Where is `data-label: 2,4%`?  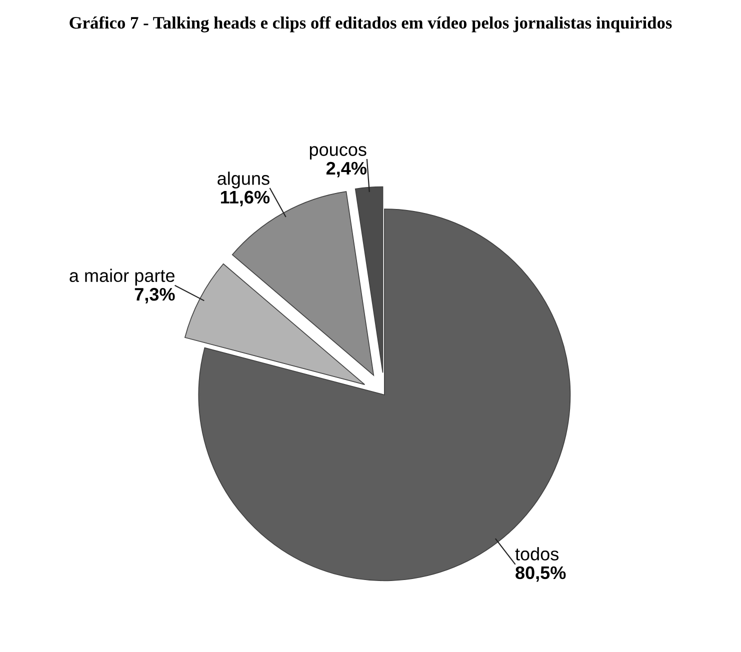 data-label: 2,4% is located at coordinates (346, 170).